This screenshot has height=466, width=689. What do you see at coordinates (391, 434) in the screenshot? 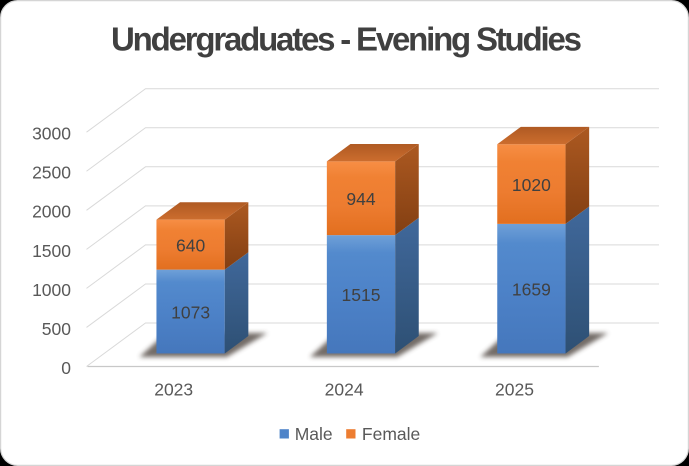
I see `svg-text: Female` at bounding box center [391, 434].